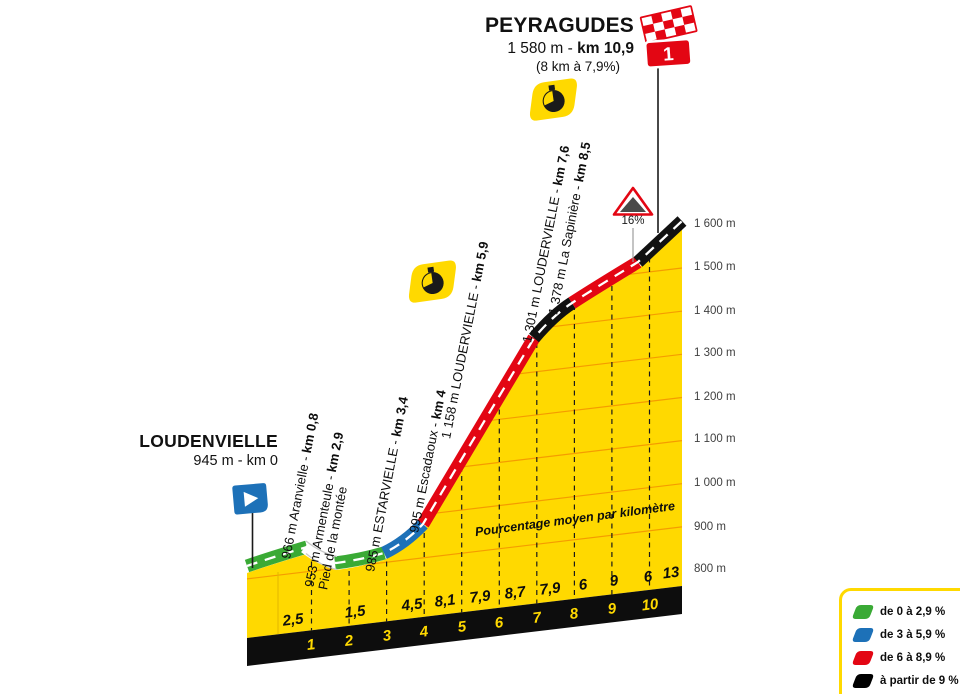 This screenshot has height=694, width=960. I want to click on finish-elevation: 1 580 m -, so click(542, 49).